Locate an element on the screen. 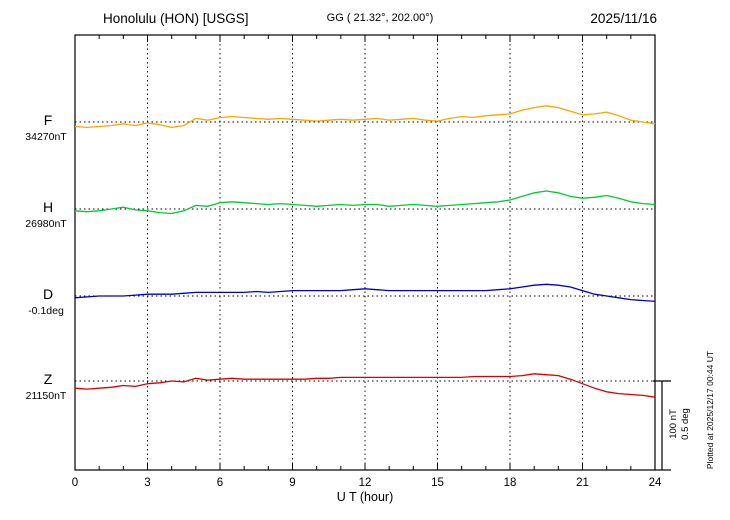 The width and height of the screenshot is (730, 520). trace-F is located at coordinates (365, 117).